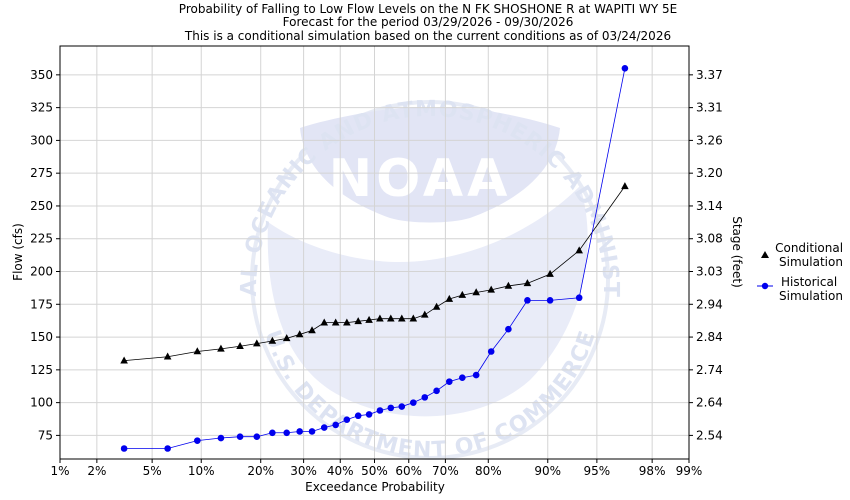  What do you see at coordinates (41, 370) in the screenshot?
I see `y-tick-label: 125` at bounding box center [41, 370].